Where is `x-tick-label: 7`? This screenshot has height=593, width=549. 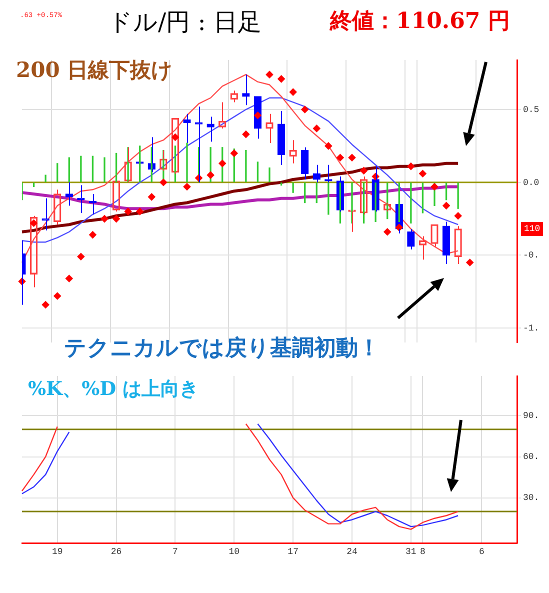
x-tick-label: 7 is located at coordinates (175, 551).